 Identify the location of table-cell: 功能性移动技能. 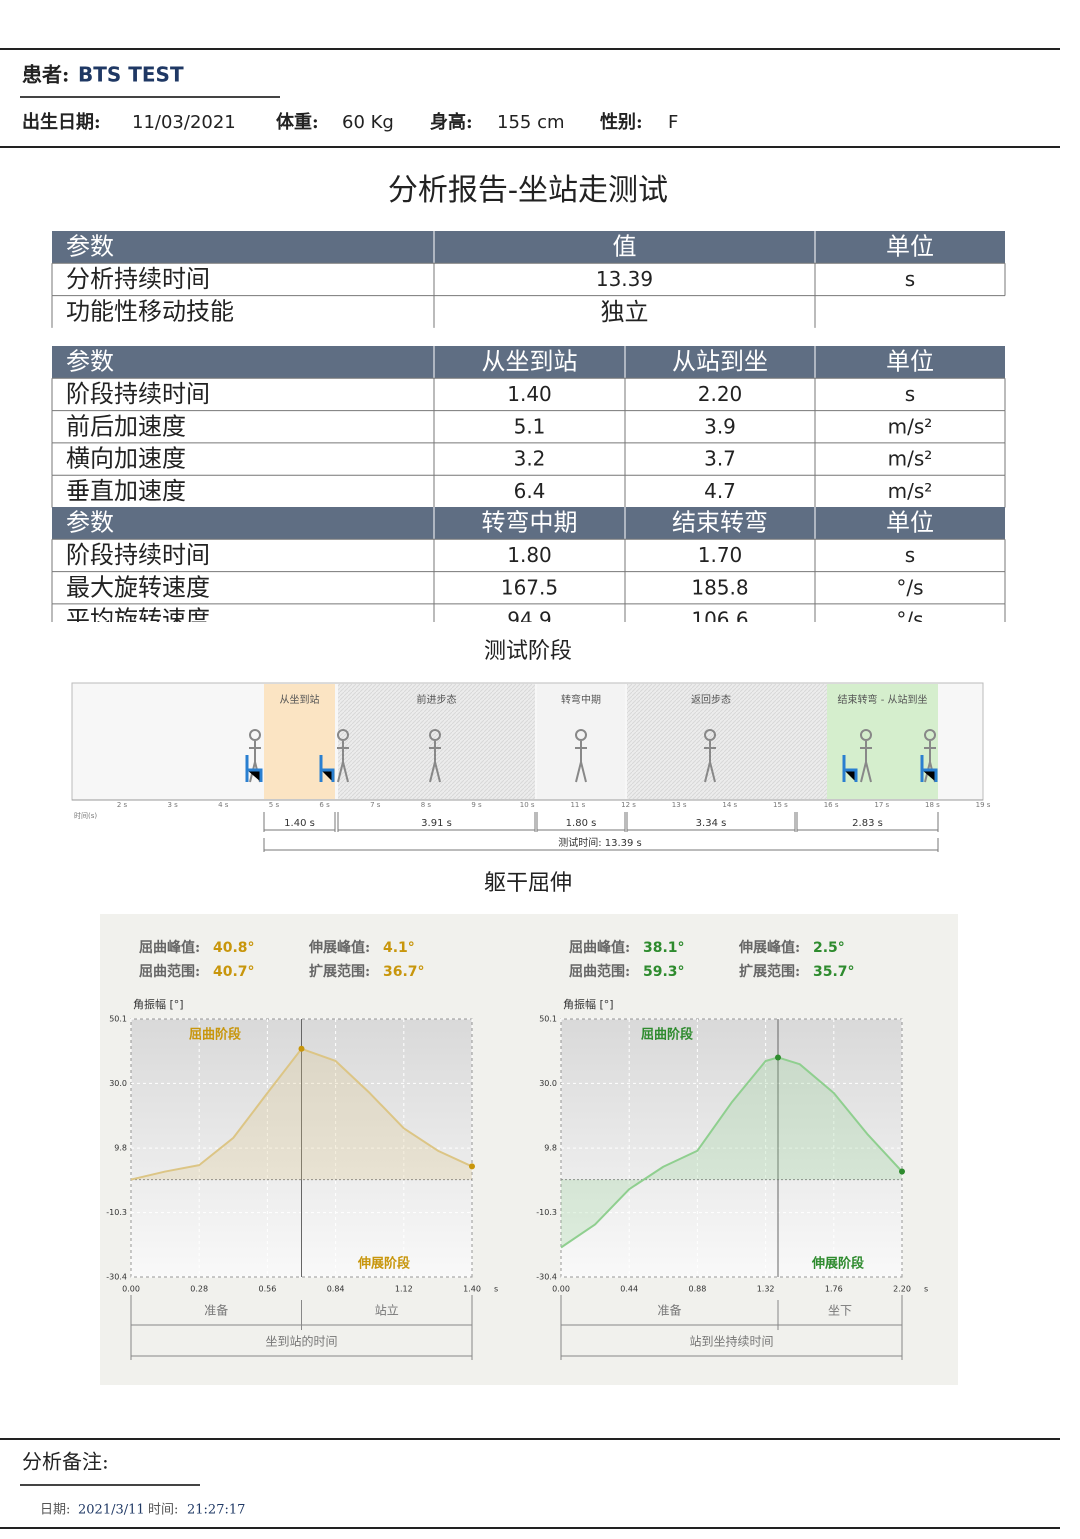
(150, 311).